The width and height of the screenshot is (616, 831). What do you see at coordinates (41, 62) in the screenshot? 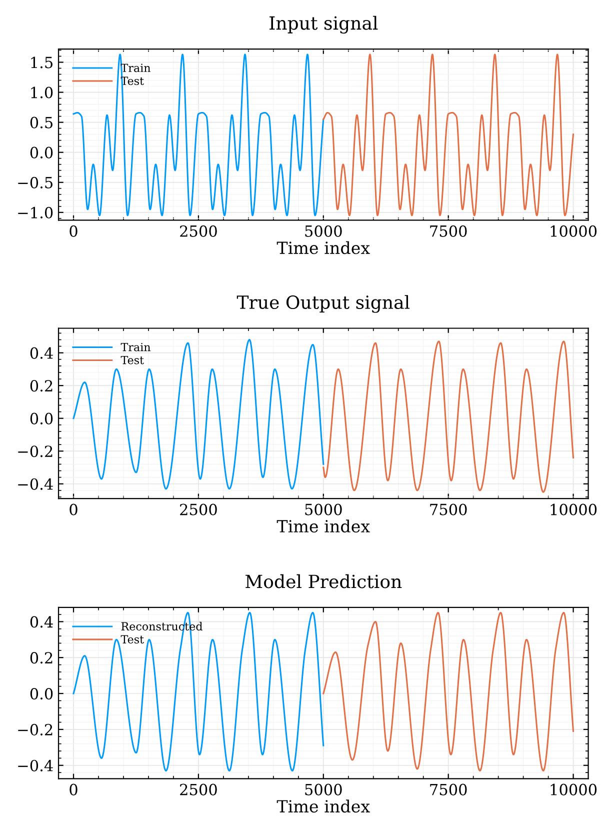
I see `y-tick-label: 1.5` at bounding box center [41, 62].